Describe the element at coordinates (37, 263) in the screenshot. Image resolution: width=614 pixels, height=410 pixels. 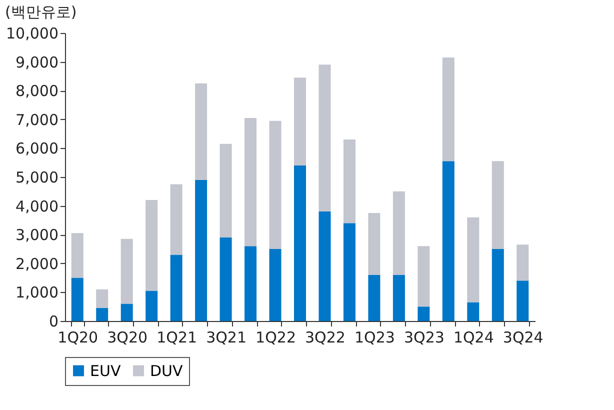
I see `y-tick-label: 2,000` at that location.